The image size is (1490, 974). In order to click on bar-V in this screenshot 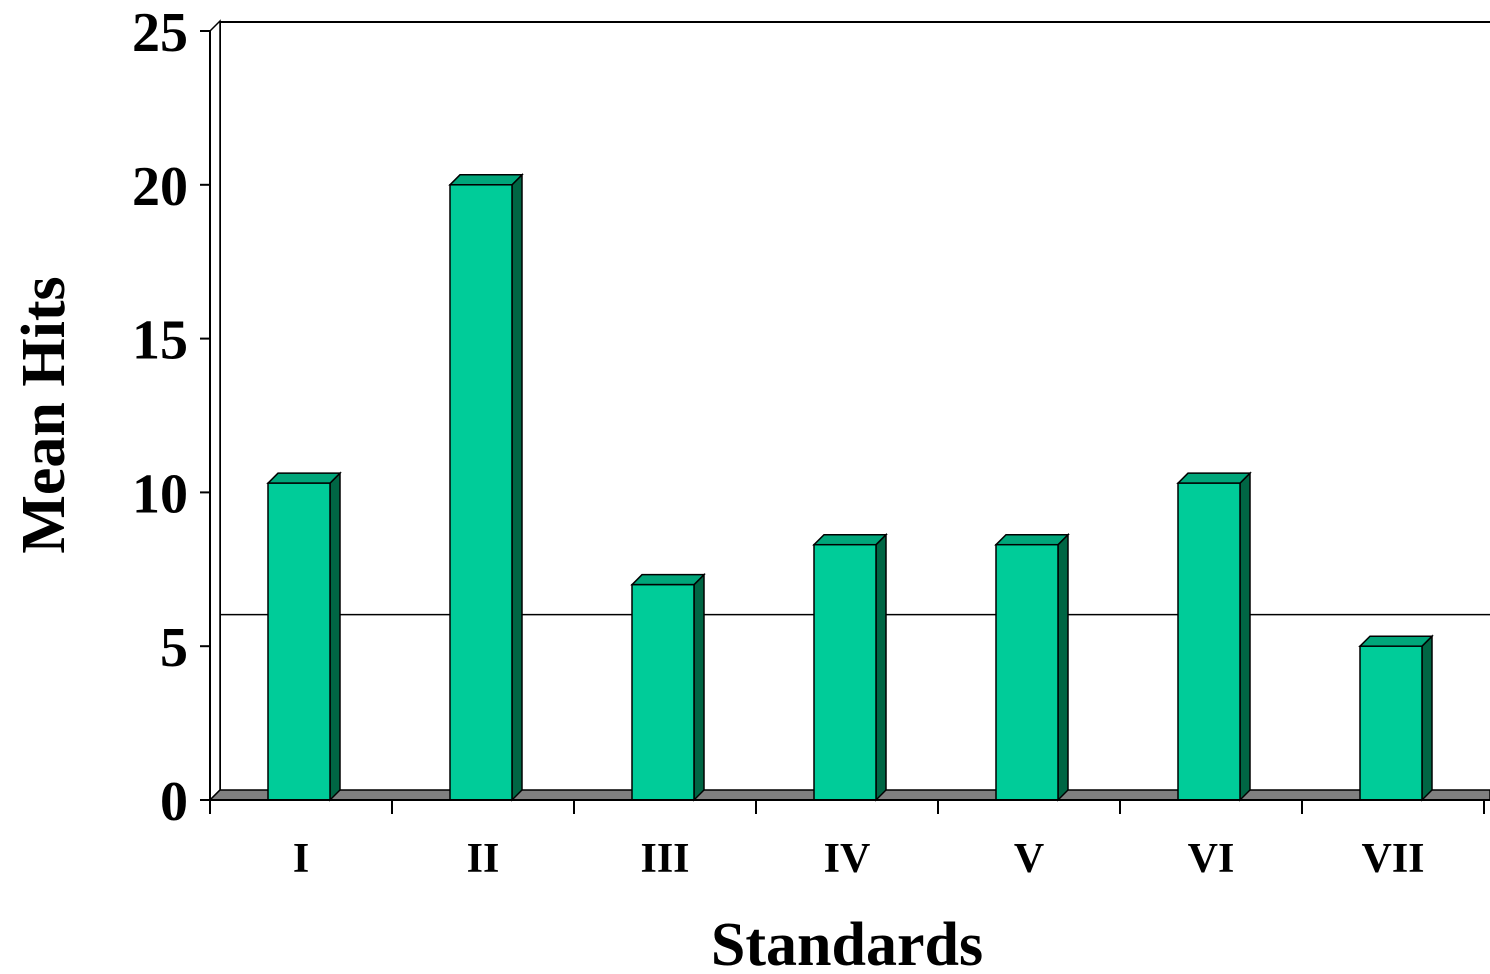, I will do `click(1032, 667)`.